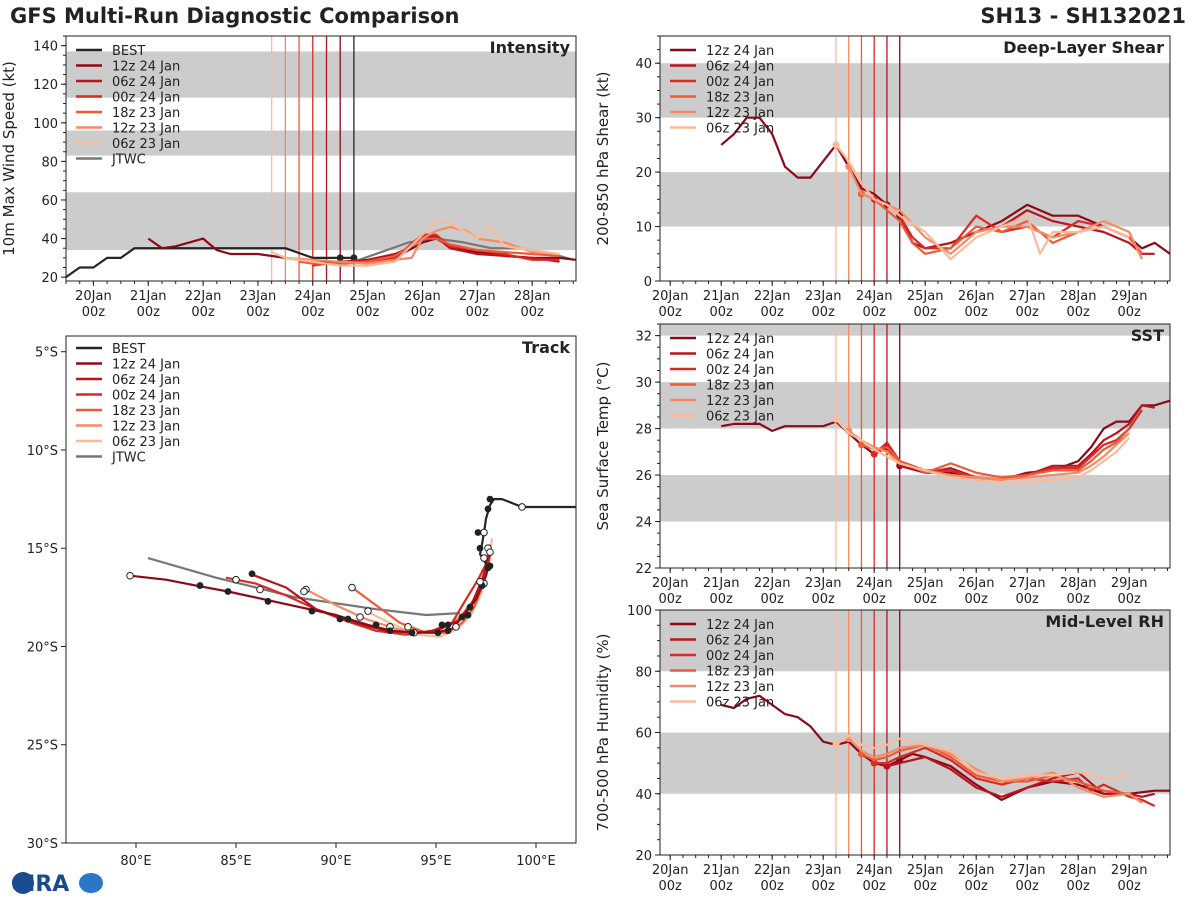 Image resolution: width=1200 pixels, height=902 pixels. What do you see at coordinates (49, 240) in the screenshot?
I see `intensity-ytick-label: 40` at bounding box center [49, 240].